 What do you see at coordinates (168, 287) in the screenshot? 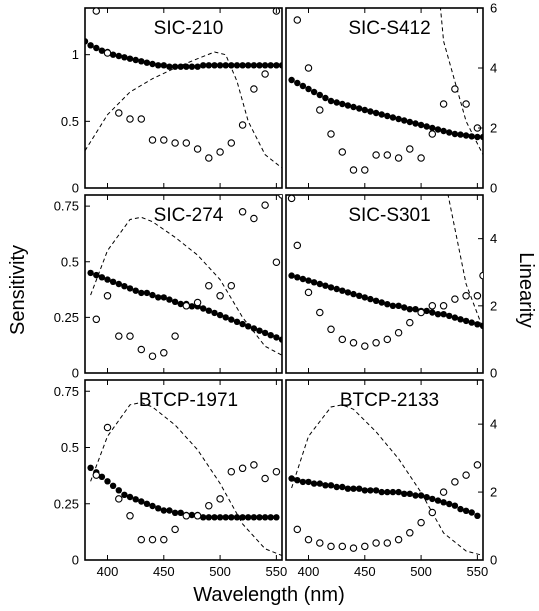
I see `panel-sic-274: 0 0.25 0.5 0.75 SIC-274` at bounding box center [168, 287].